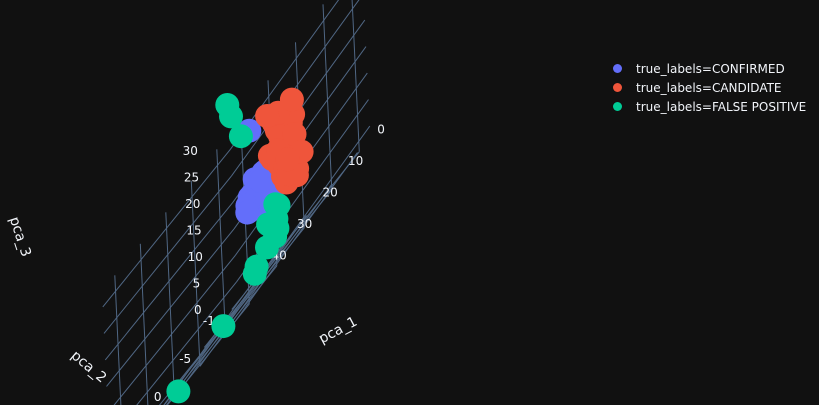 The width and height of the screenshot is (819, 405). Describe the element at coordinates (355, 161) in the screenshot. I see `x-tick-label: 10` at that location.